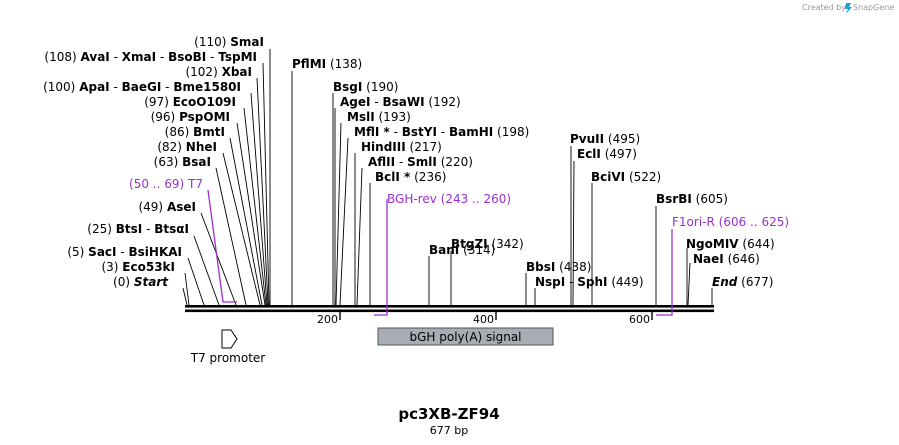 The width and height of the screenshot is (899, 445). I want to click on site-ngomiv: NgoMIV (644), so click(730, 244).